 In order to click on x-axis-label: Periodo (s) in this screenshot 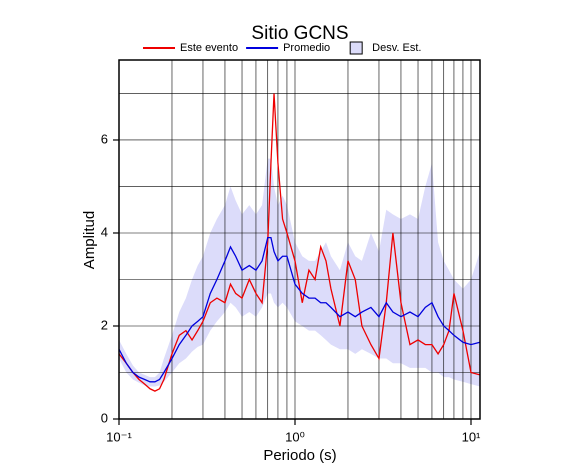, I will do `click(299, 455)`.